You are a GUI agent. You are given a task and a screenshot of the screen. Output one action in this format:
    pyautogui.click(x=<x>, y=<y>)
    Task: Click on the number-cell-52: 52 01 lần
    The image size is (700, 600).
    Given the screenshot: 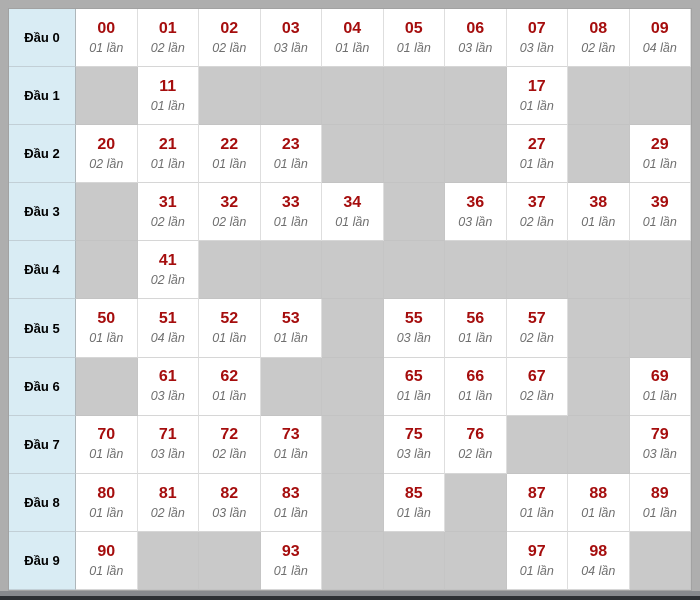 What is the action you would take?
    pyautogui.click(x=230, y=328)
    